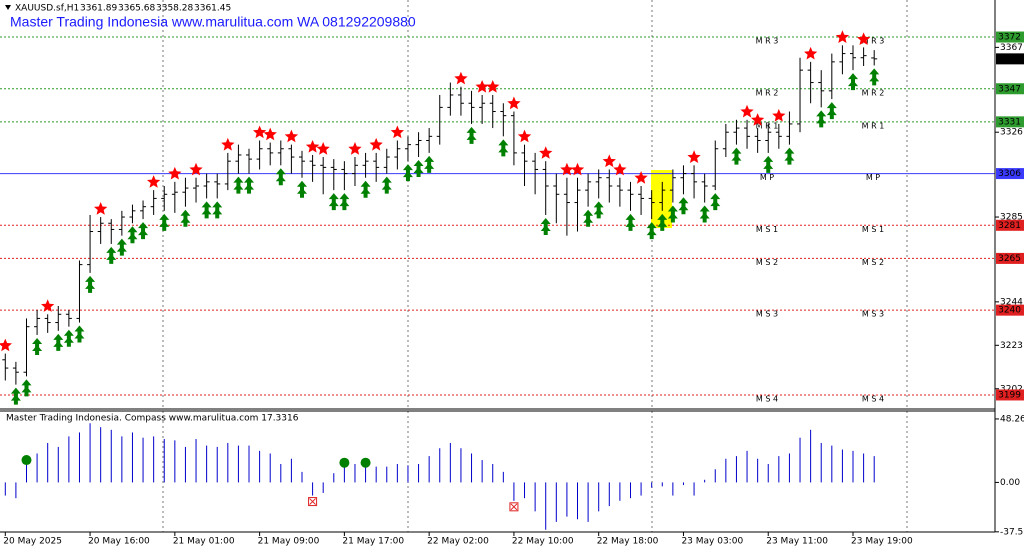  What do you see at coordinates (98, 9) in the screenshot?
I see `header-open: 3361.89` at bounding box center [98, 9].